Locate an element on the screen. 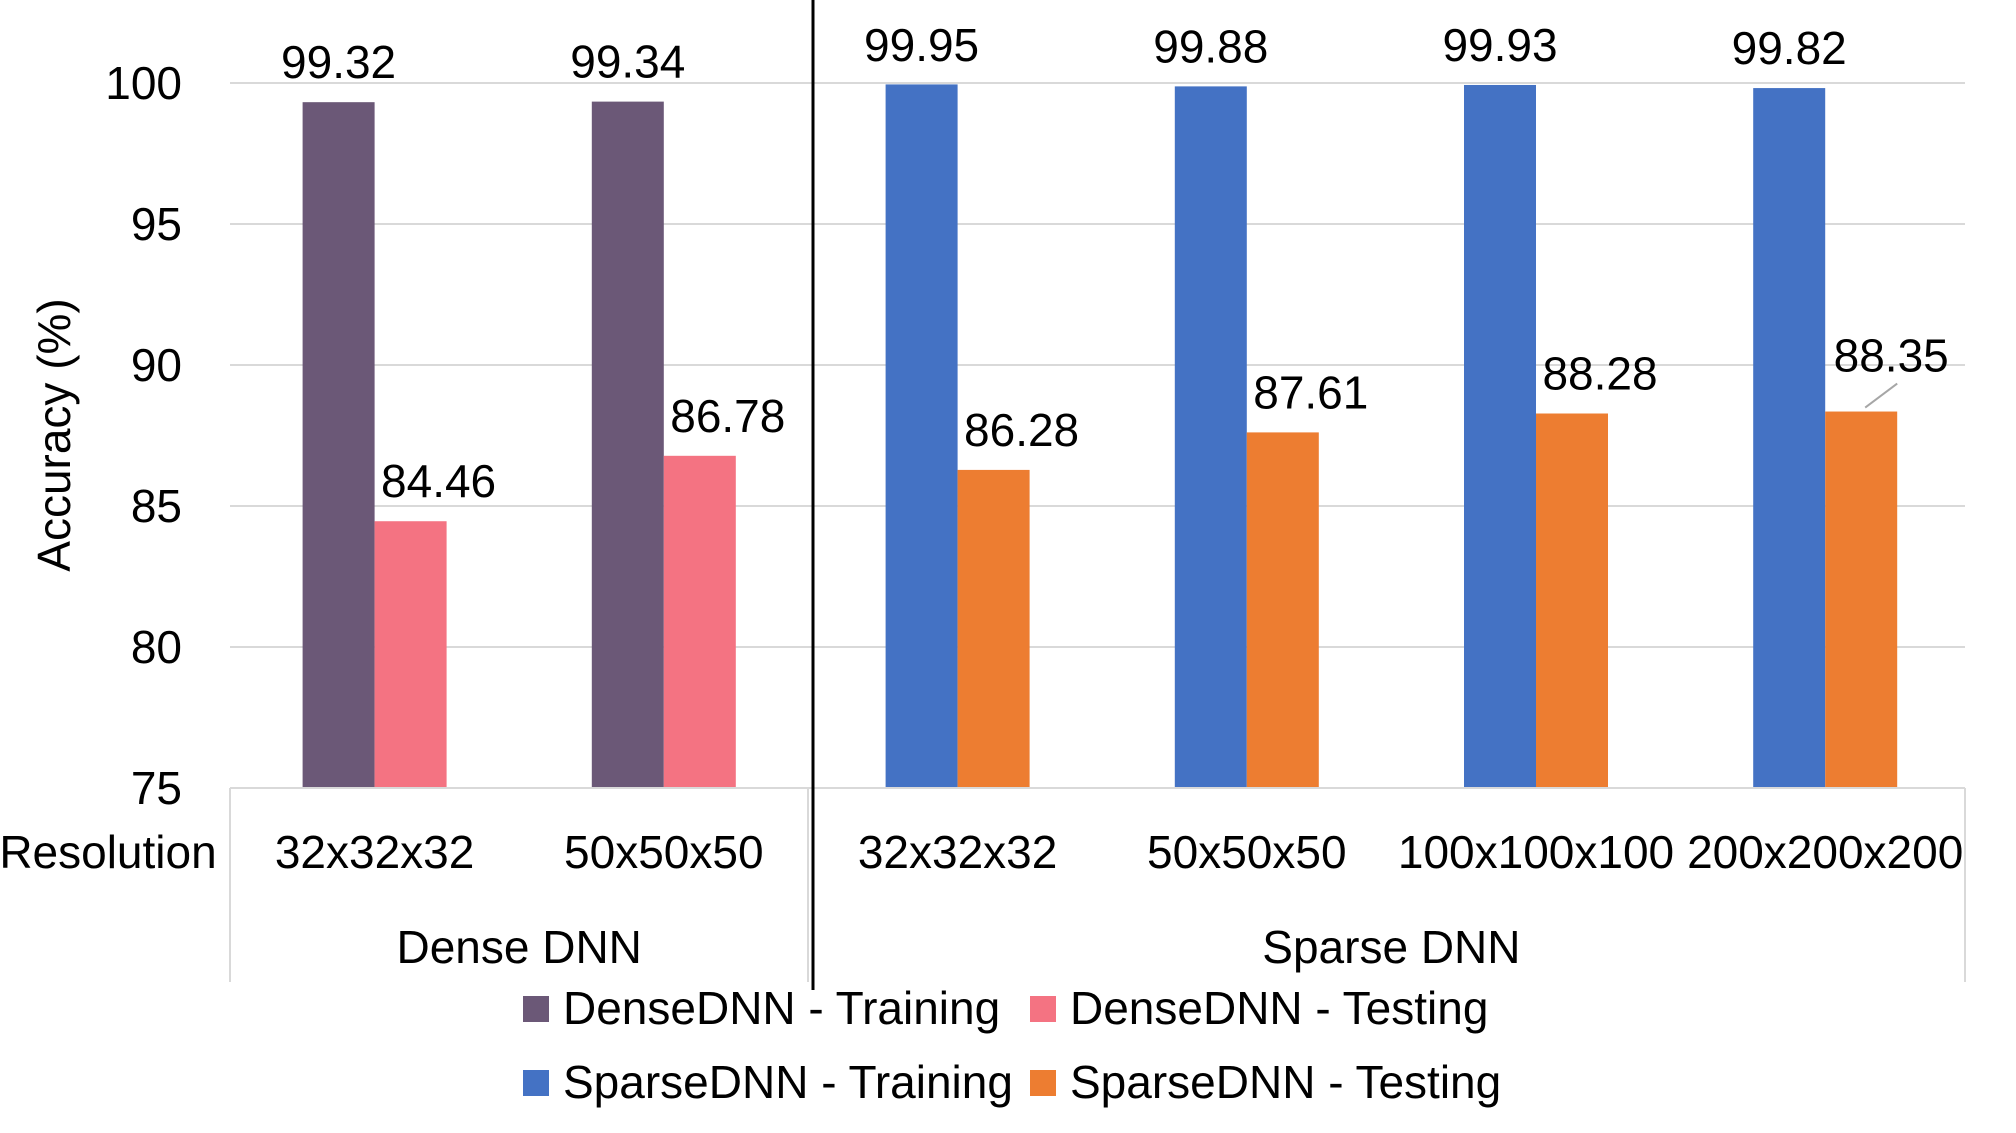 The image size is (2016, 1133). data-label: 99.82 is located at coordinates (1789, 48).